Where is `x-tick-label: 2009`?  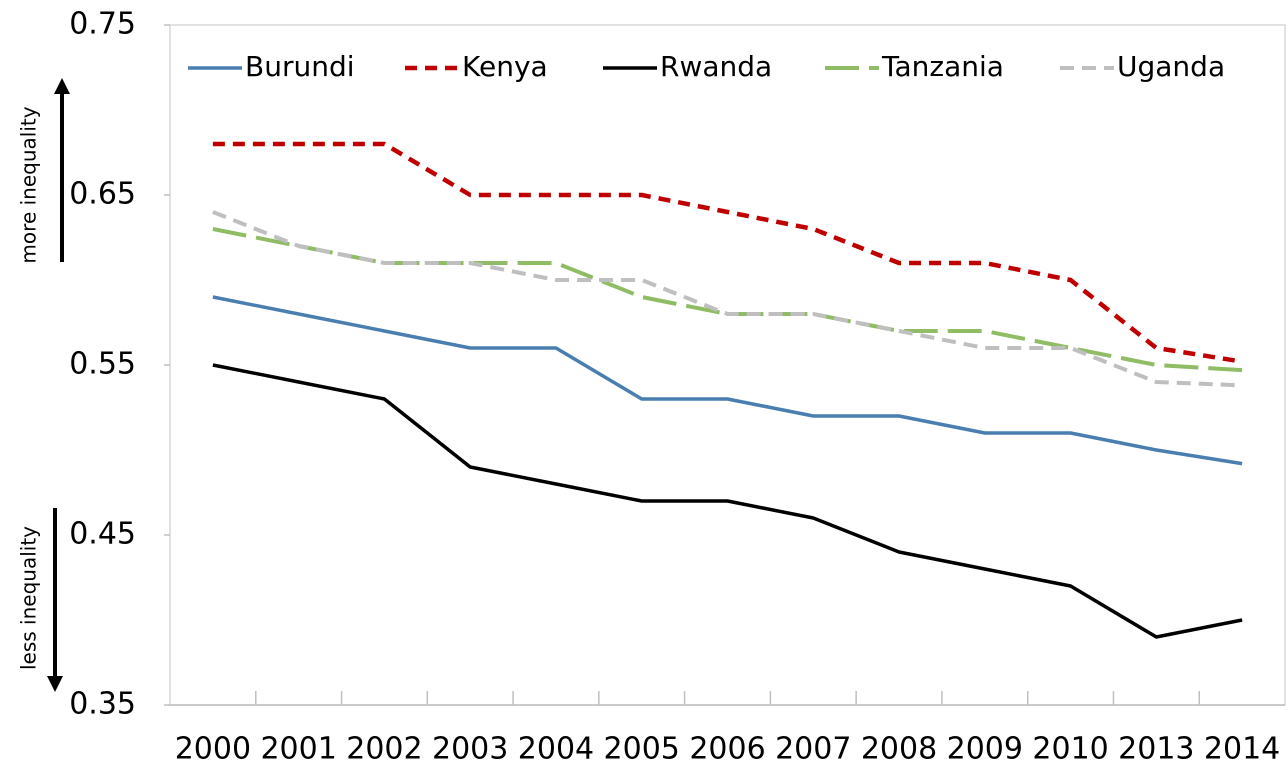
x-tick-label: 2009 is located at coordinates (985, 749).